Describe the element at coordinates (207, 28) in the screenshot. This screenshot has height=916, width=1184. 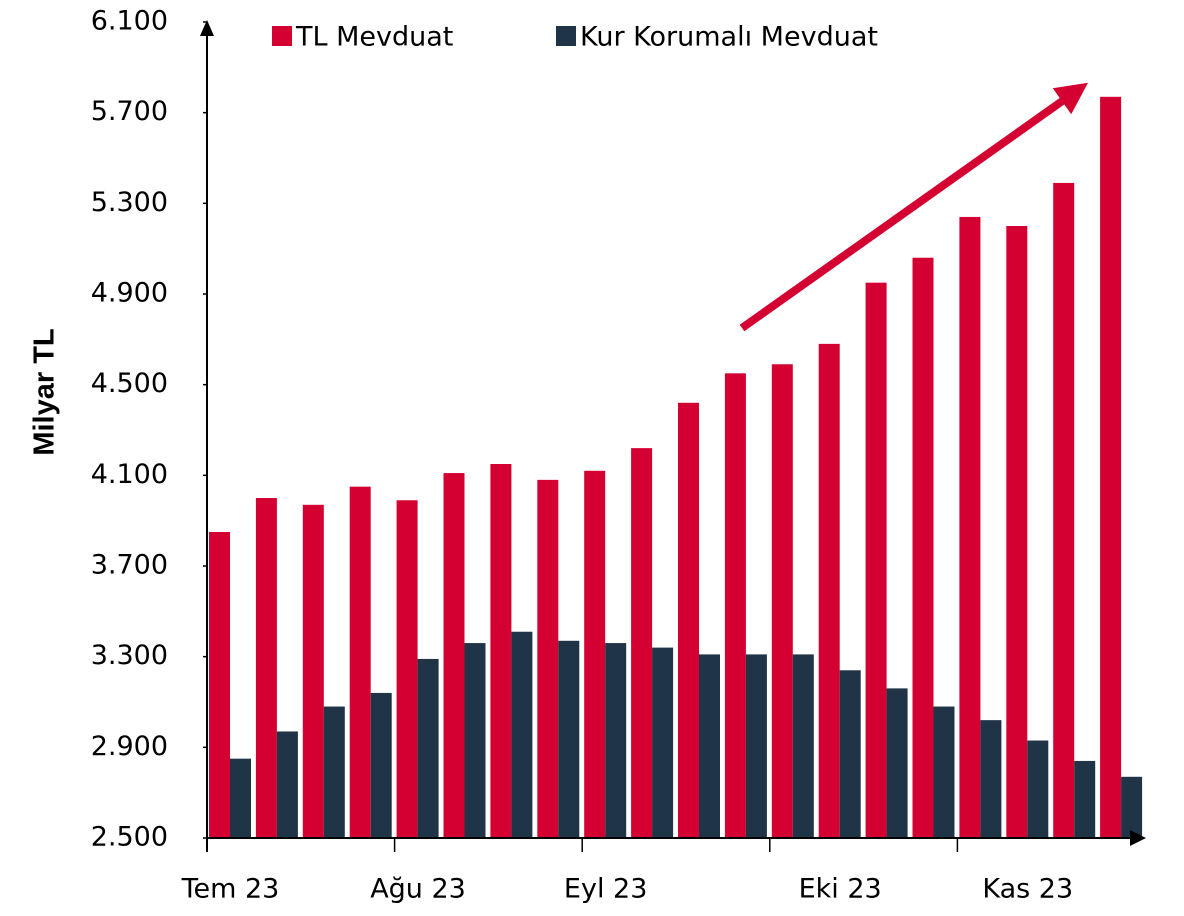
I see `y-axis-arrow` at that location.